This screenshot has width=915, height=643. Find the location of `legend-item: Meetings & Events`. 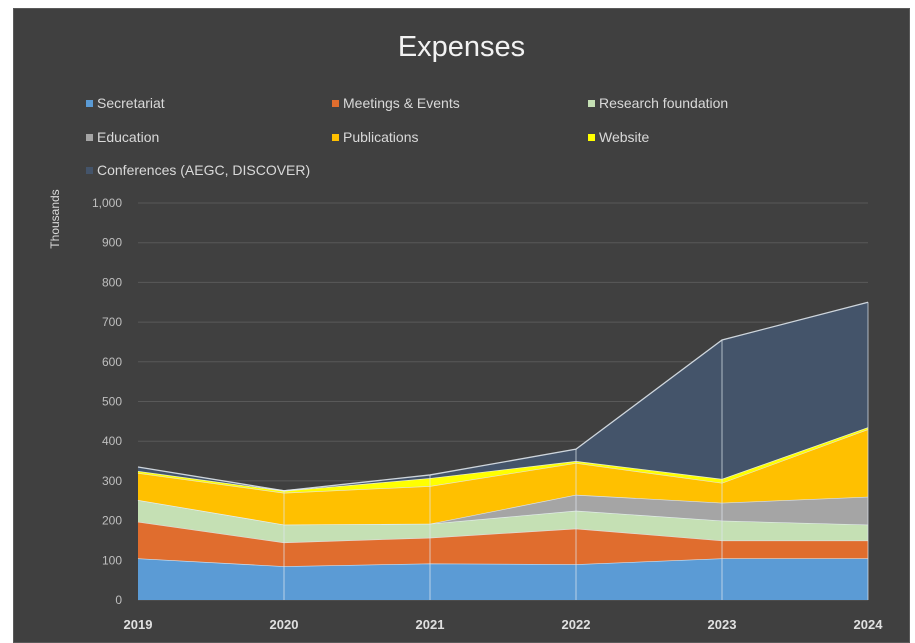

legend-item: Meetings & Events is located at coordinates (396, 103).